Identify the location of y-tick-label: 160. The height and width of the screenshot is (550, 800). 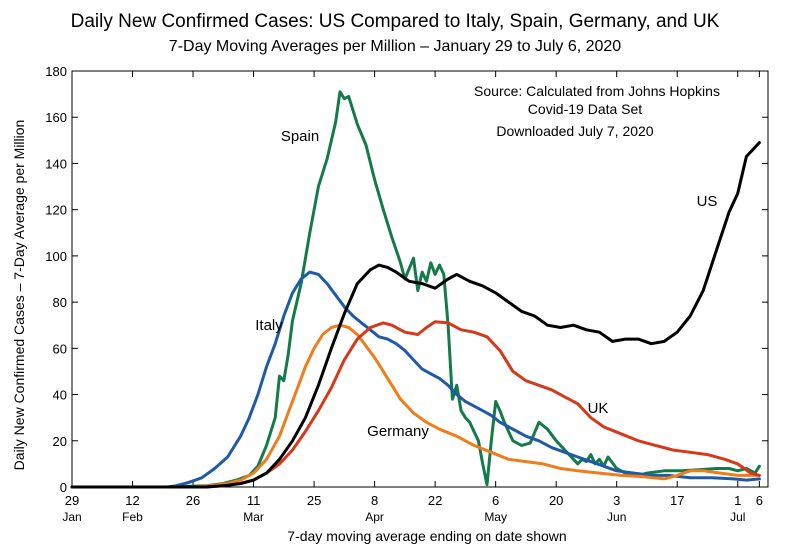
(56, 117).